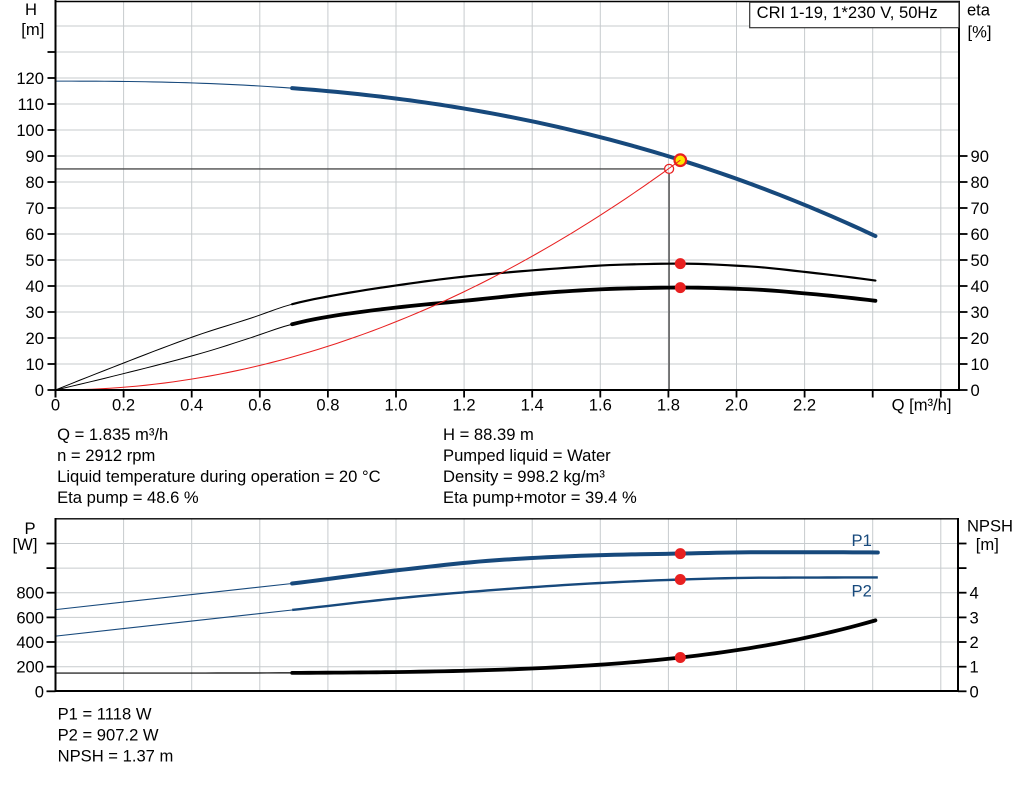 The image size is (1024, 786). What do you see at coordinates (464, 405) in the screenshot?
I see `svg-text: 1.2` at bounding box center [464, 405].